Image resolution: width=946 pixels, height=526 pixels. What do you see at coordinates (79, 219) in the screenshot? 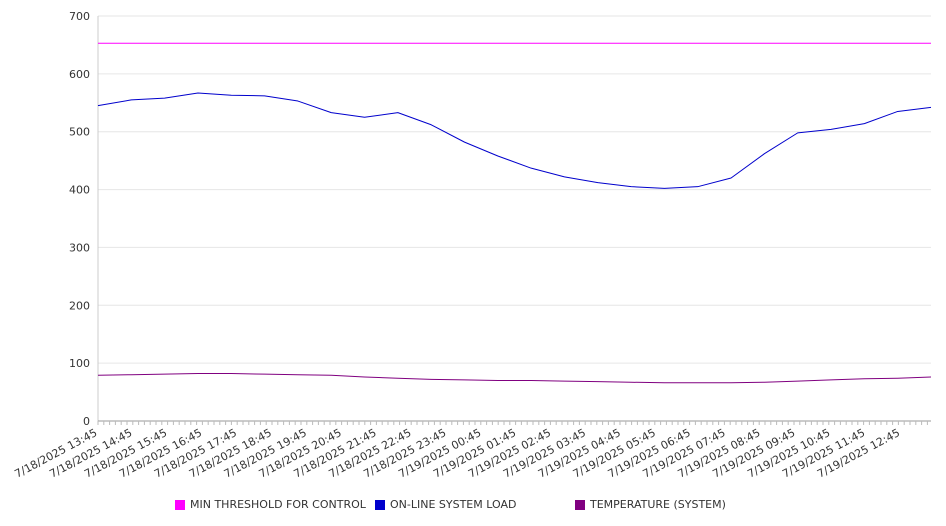
I see `y-tick-labels: 0 100 200 300 400 500 600 700` at bounding box center [79, 219].